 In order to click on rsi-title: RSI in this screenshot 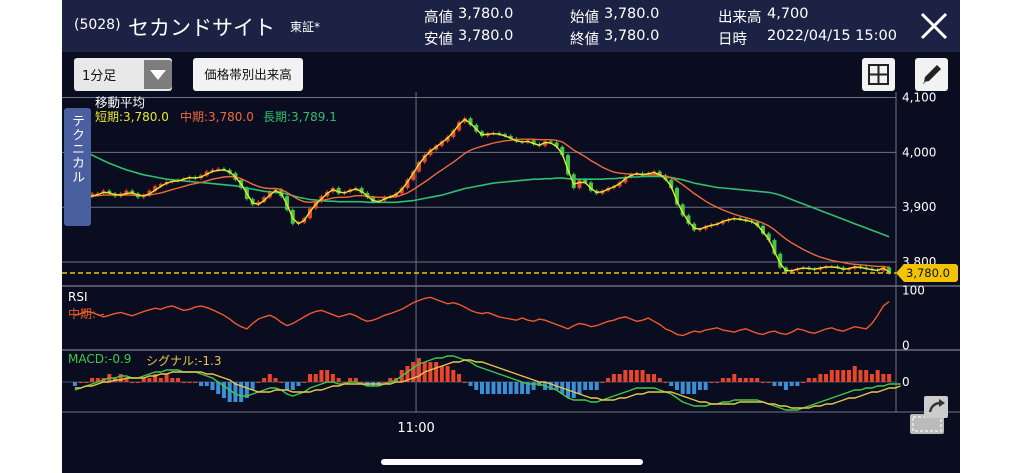, I will do `click(78, 297)`.